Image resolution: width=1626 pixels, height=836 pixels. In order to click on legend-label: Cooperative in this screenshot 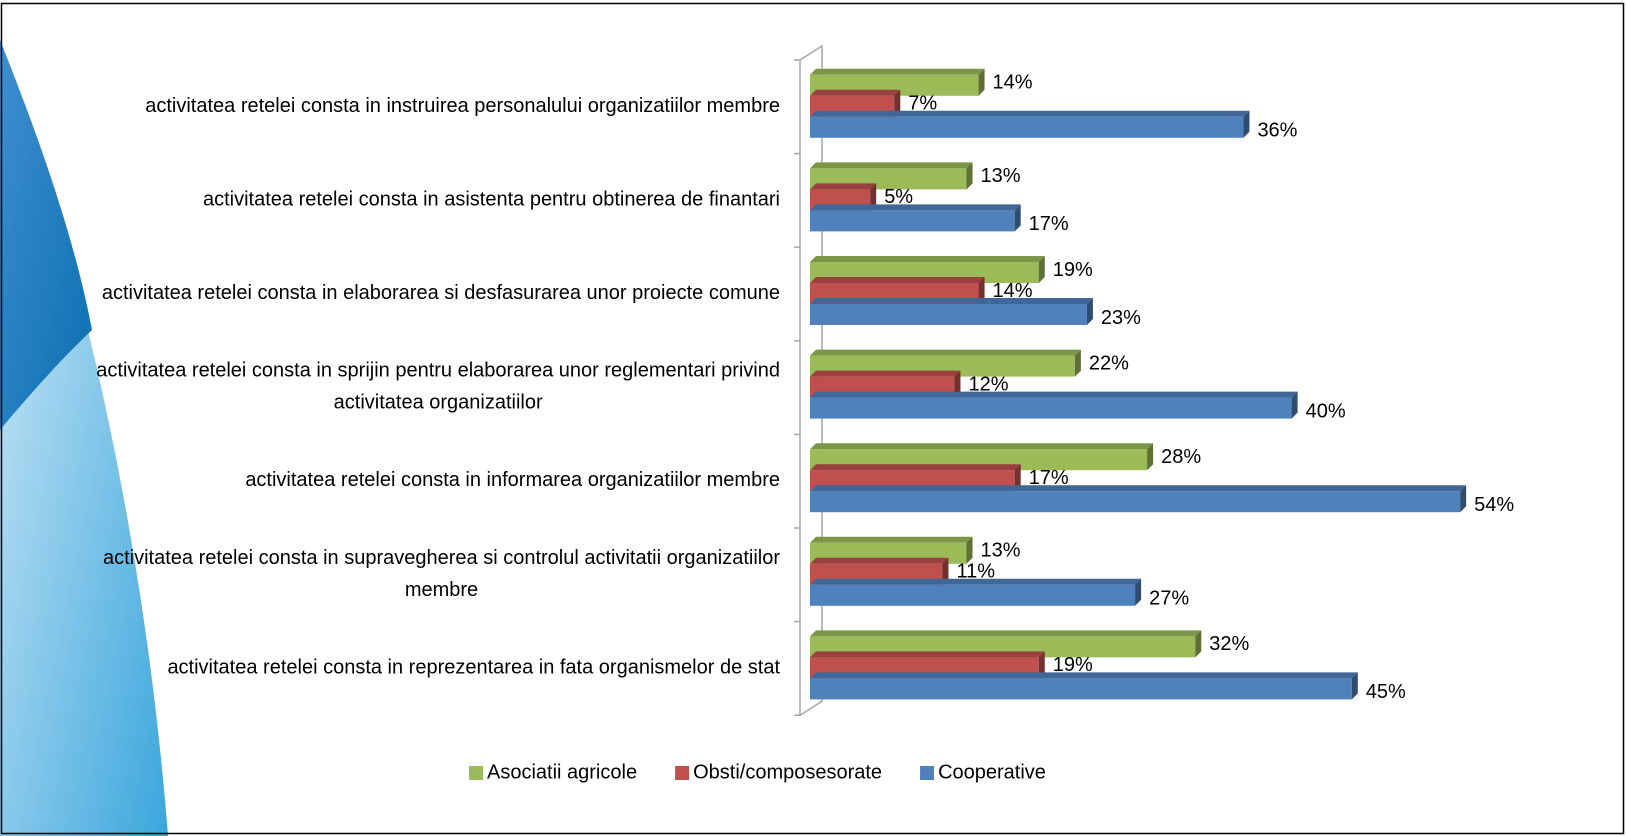, I will do `click(992, 772)`.